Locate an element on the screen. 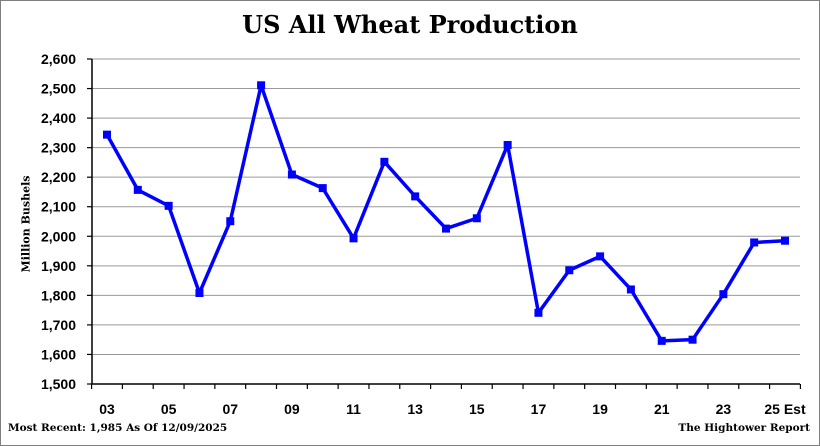  x-tick-label: 15 is located at coordinates (477, 409).